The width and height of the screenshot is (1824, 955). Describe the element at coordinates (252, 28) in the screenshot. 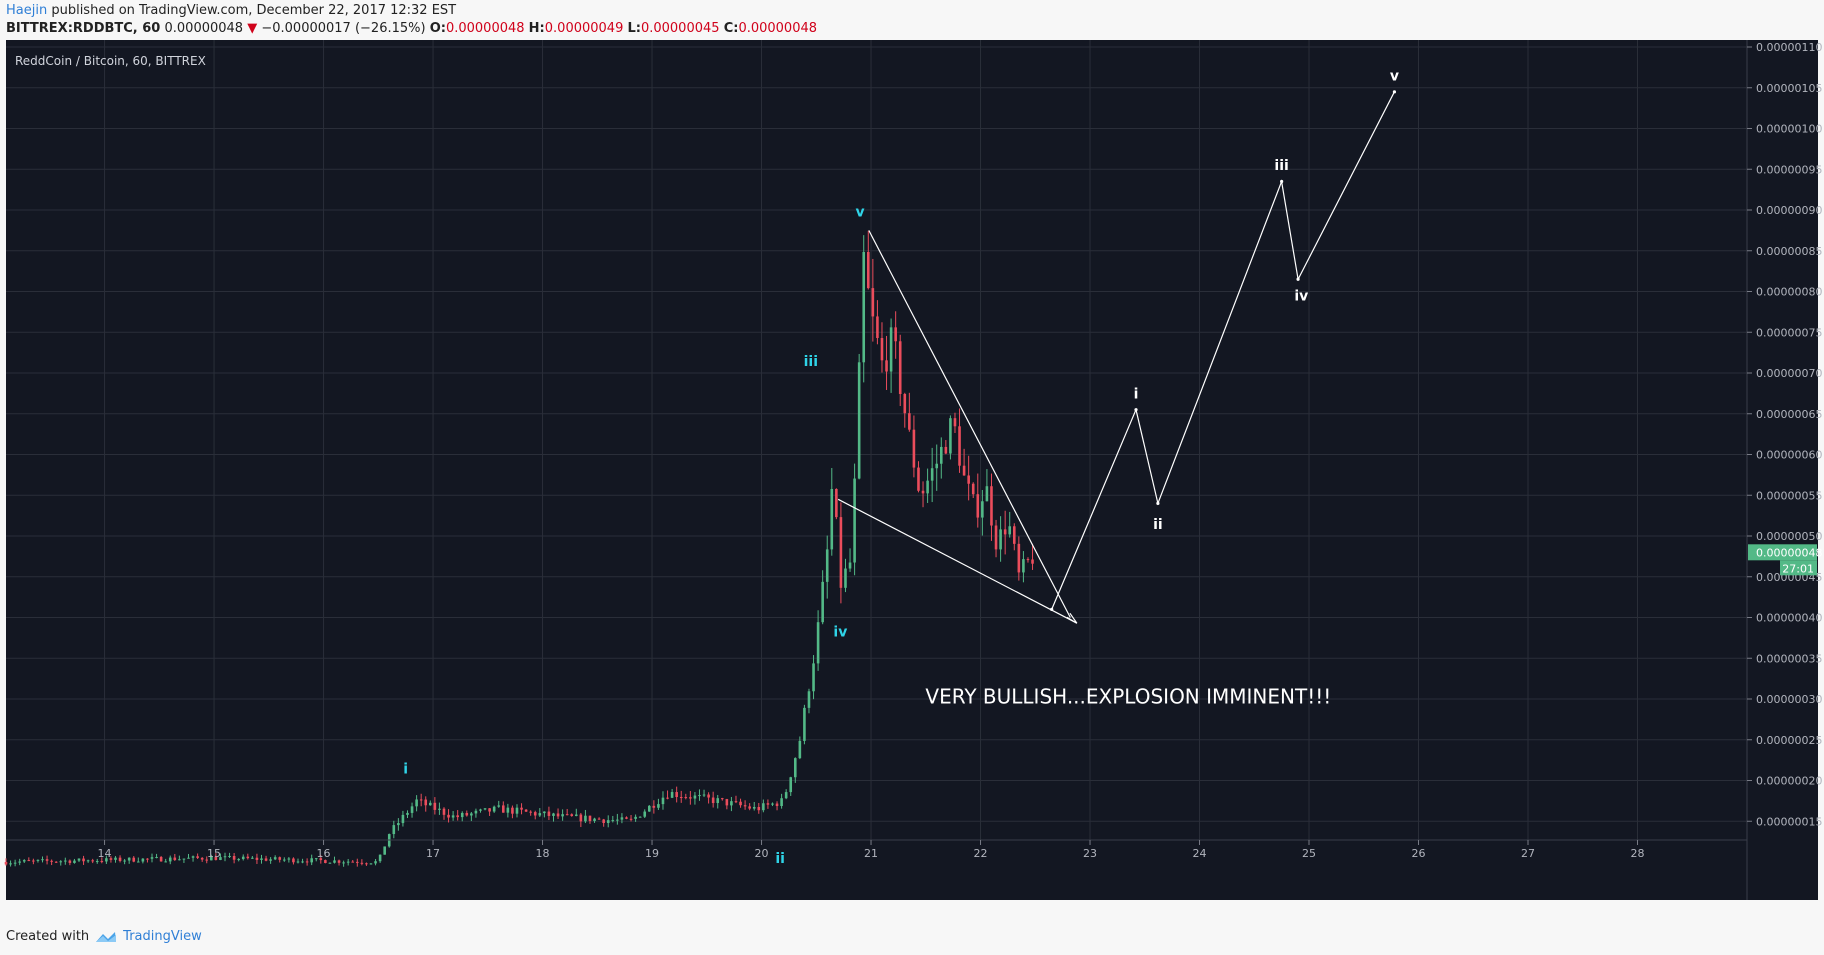

I see `down-arrow-icon: ▼` at that location.